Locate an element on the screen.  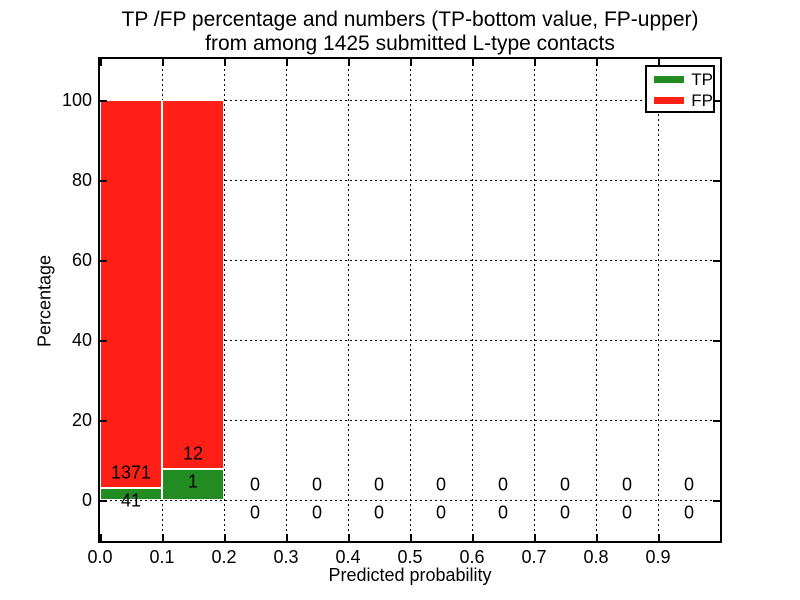
x-tick-label: 0.9 is located at coordinates (658, 557).